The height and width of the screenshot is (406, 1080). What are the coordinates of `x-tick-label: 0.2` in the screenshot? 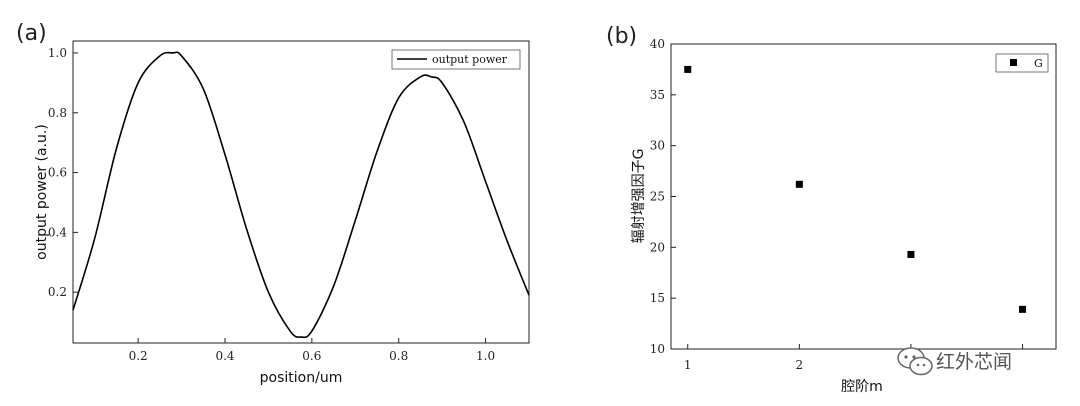 It's located at (138, 356).